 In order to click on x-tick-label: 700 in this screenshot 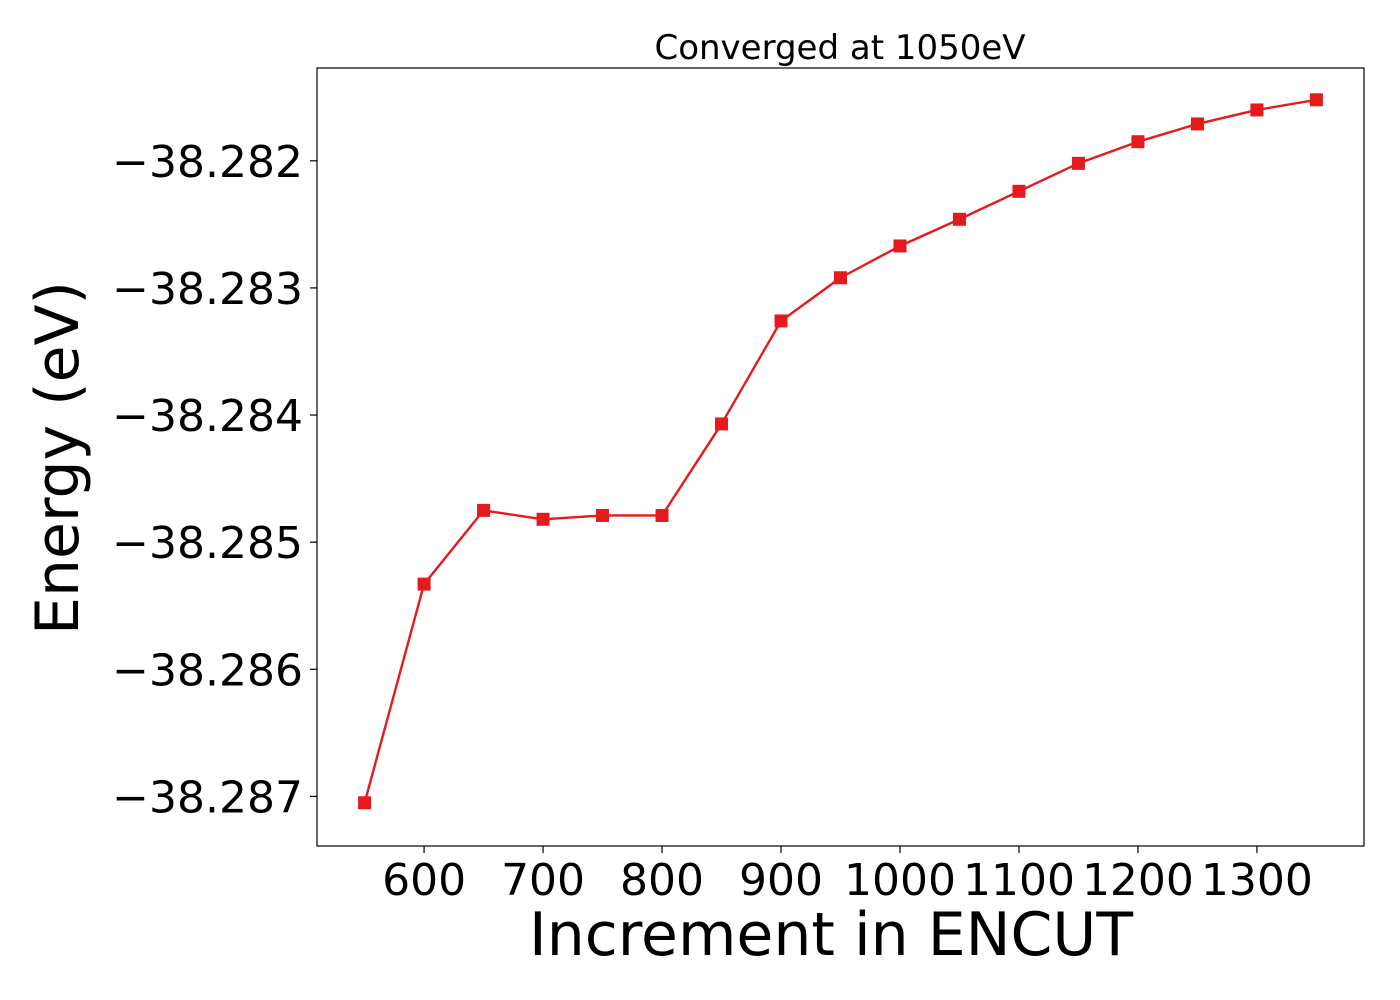, I will do `click(543, 880)`.